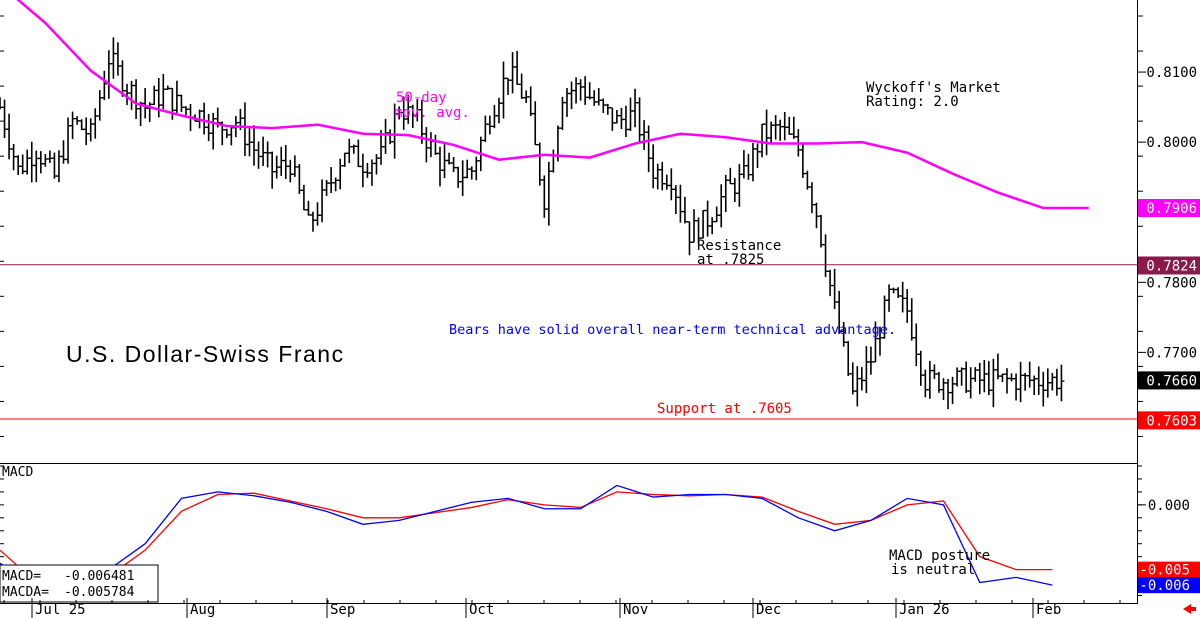 The height and width of the screenshot is (618, 1200). What do you see at coordinates (1171, 381) in the screenshot?
I see `price-tag-label: 0.7660` at bounding box center [1171, 381].